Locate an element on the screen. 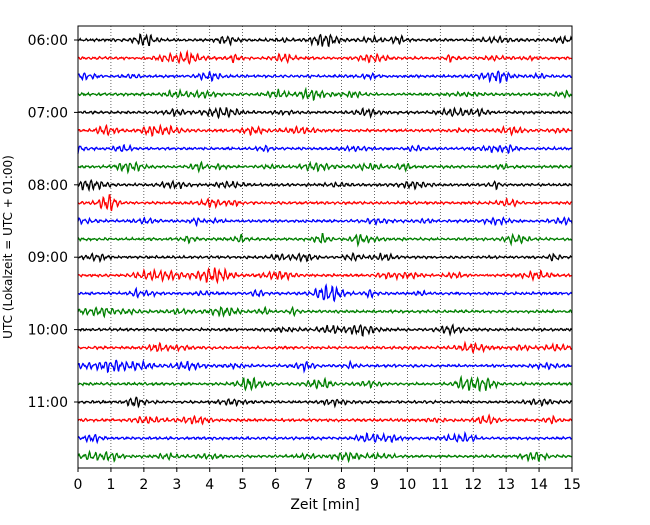 Image resolution: width=650 pixels, height=525 pixels. x-tick-label: 14 is located at coordinates (539, 485).